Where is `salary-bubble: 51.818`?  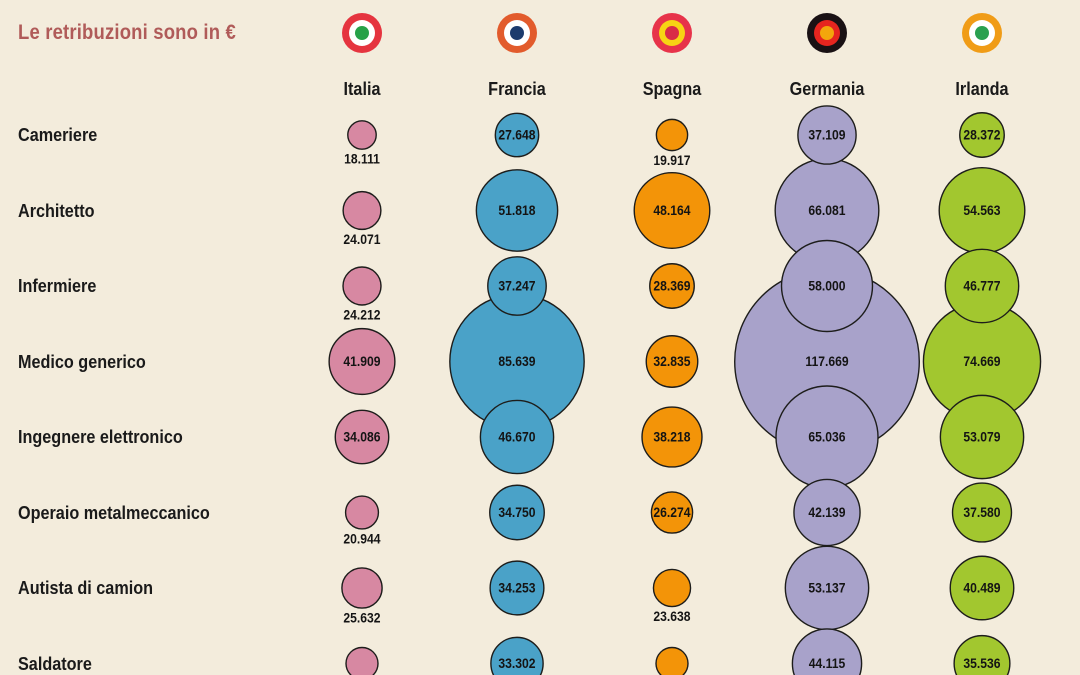 salary-bubble: 51.818 is located at coordinates (517, 210).